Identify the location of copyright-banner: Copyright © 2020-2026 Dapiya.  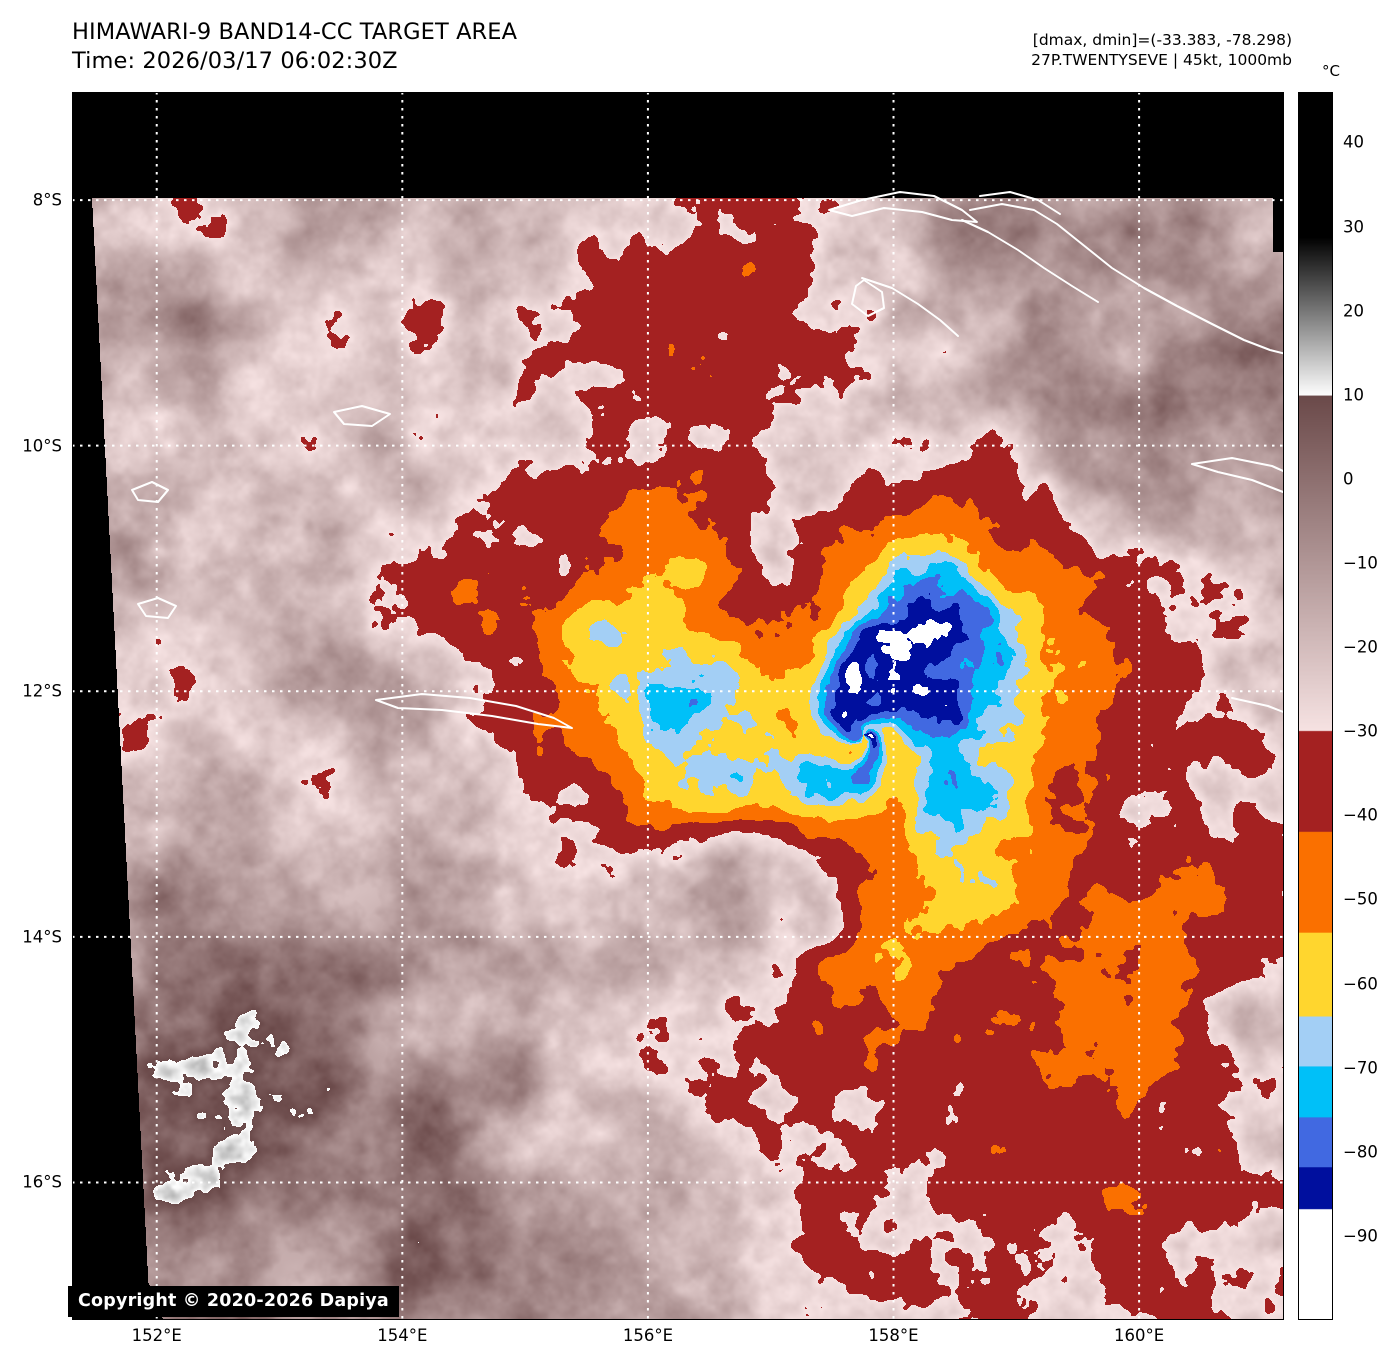
(233, 1301).